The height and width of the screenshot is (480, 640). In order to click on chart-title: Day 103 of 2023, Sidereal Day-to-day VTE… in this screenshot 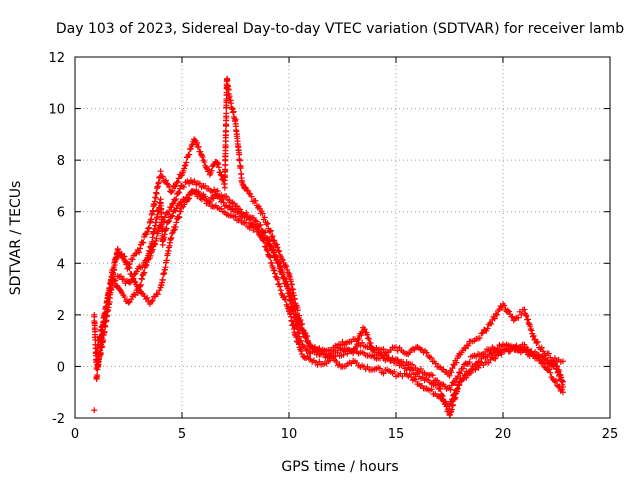, I will do `click(340, 29)`.